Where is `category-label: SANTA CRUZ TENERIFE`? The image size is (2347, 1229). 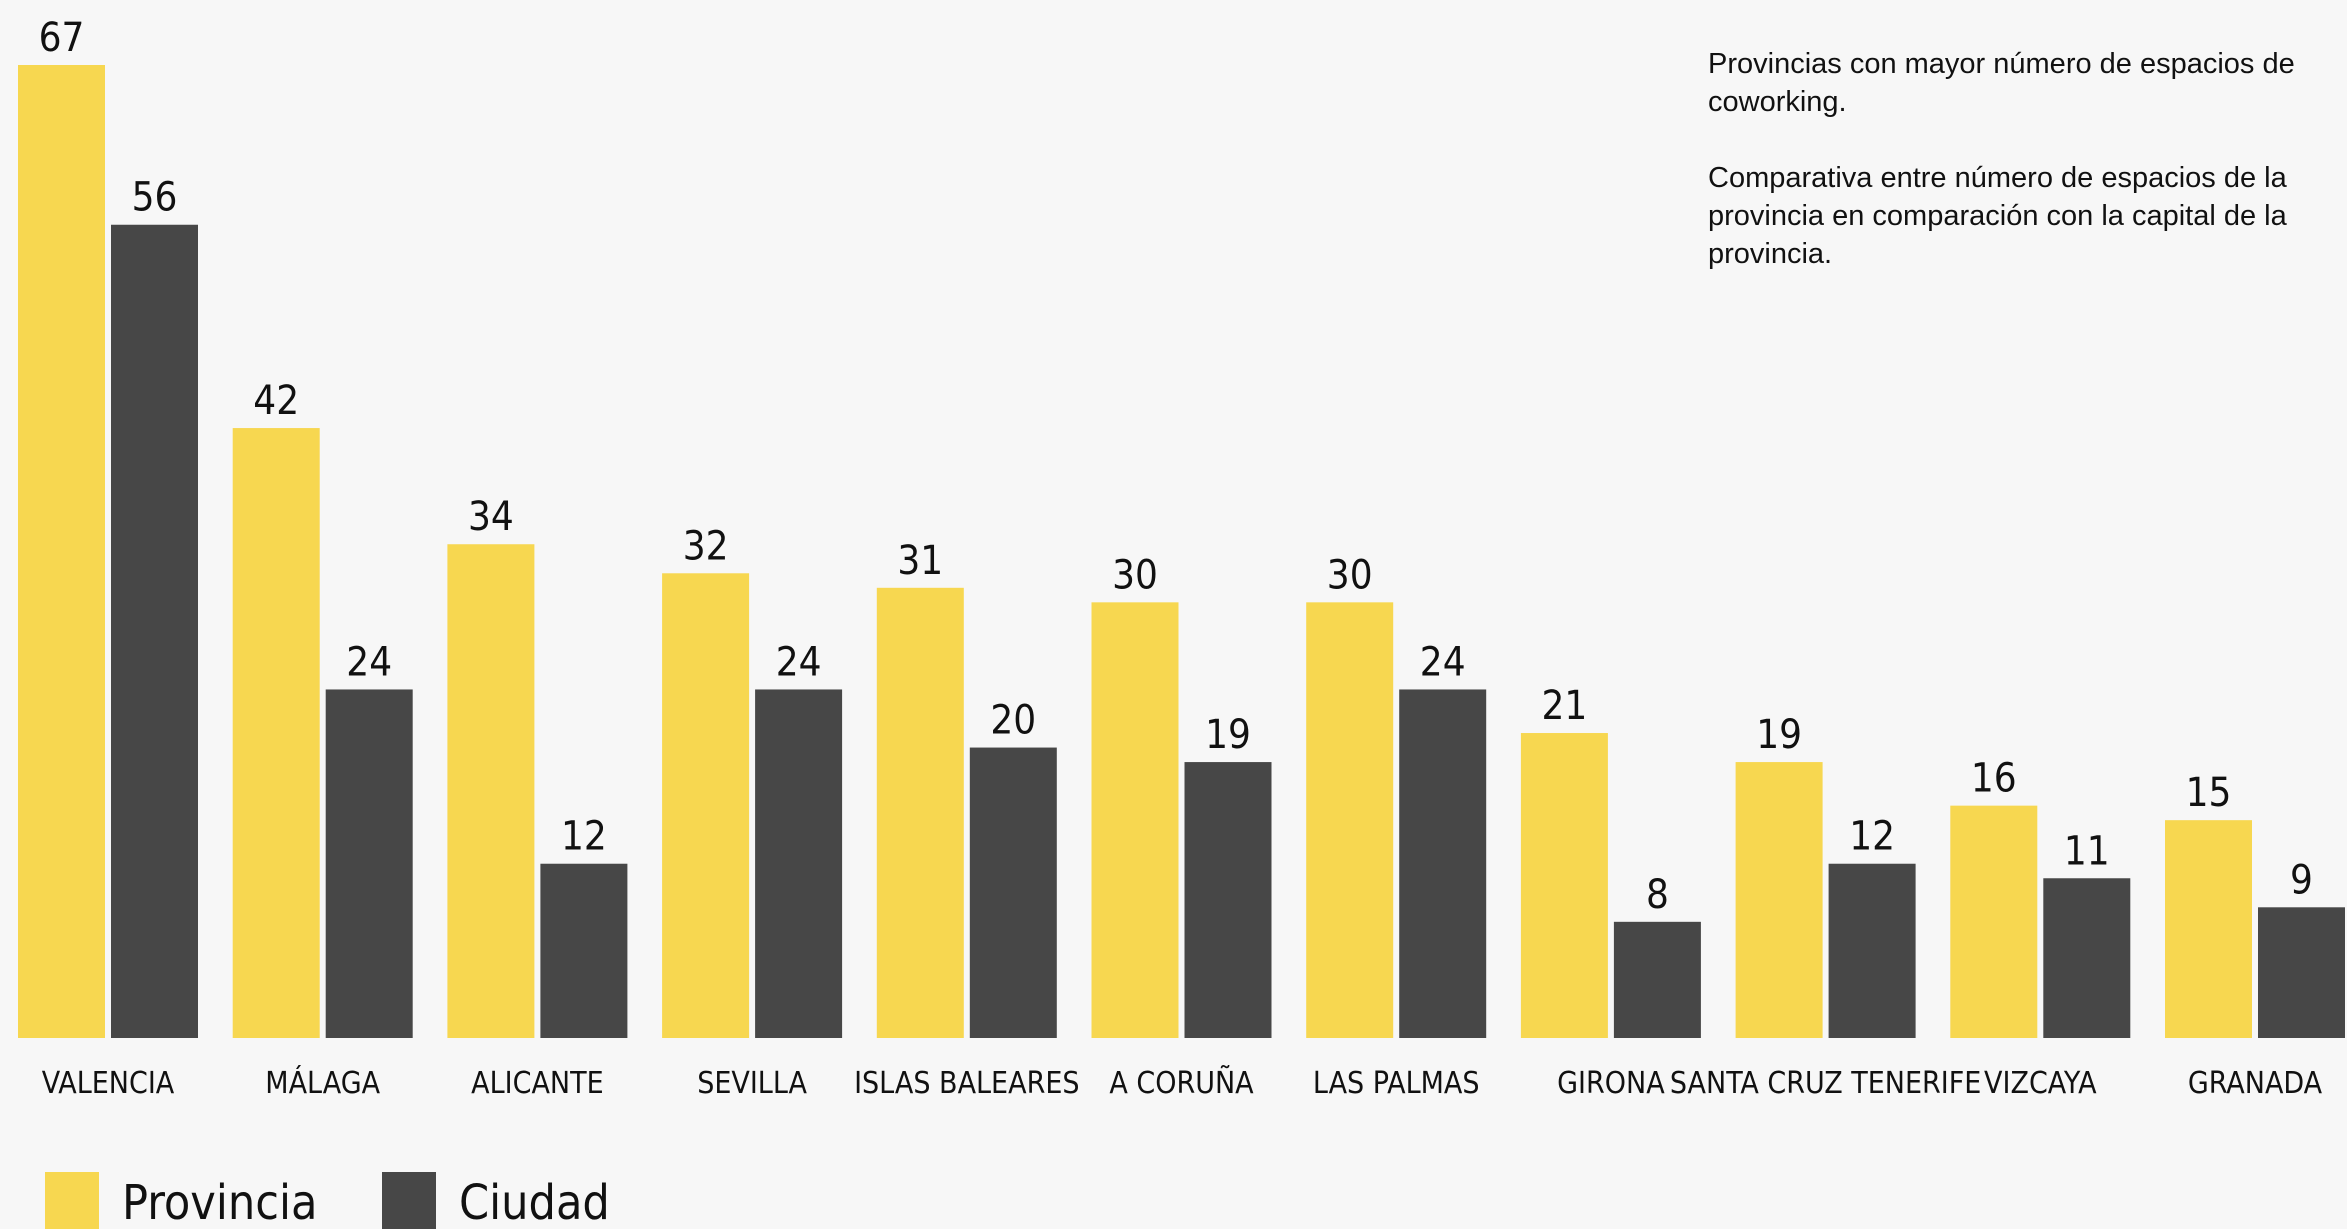 category-label: SANTA CRUZ TENERIFE is located at coordinates (1825, 1083).